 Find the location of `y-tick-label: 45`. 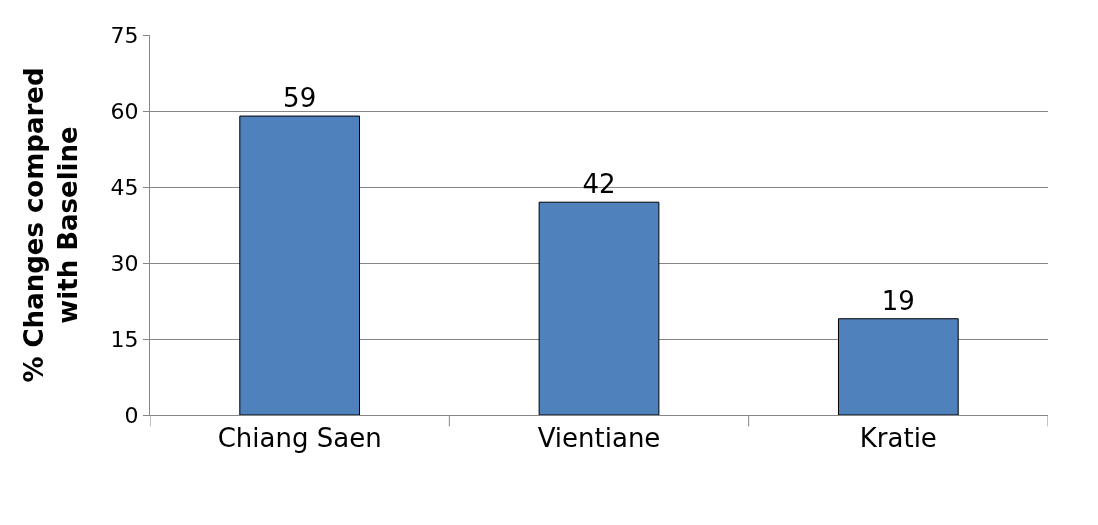

y-tick-label: 45 is located at coordinates (124, 187).